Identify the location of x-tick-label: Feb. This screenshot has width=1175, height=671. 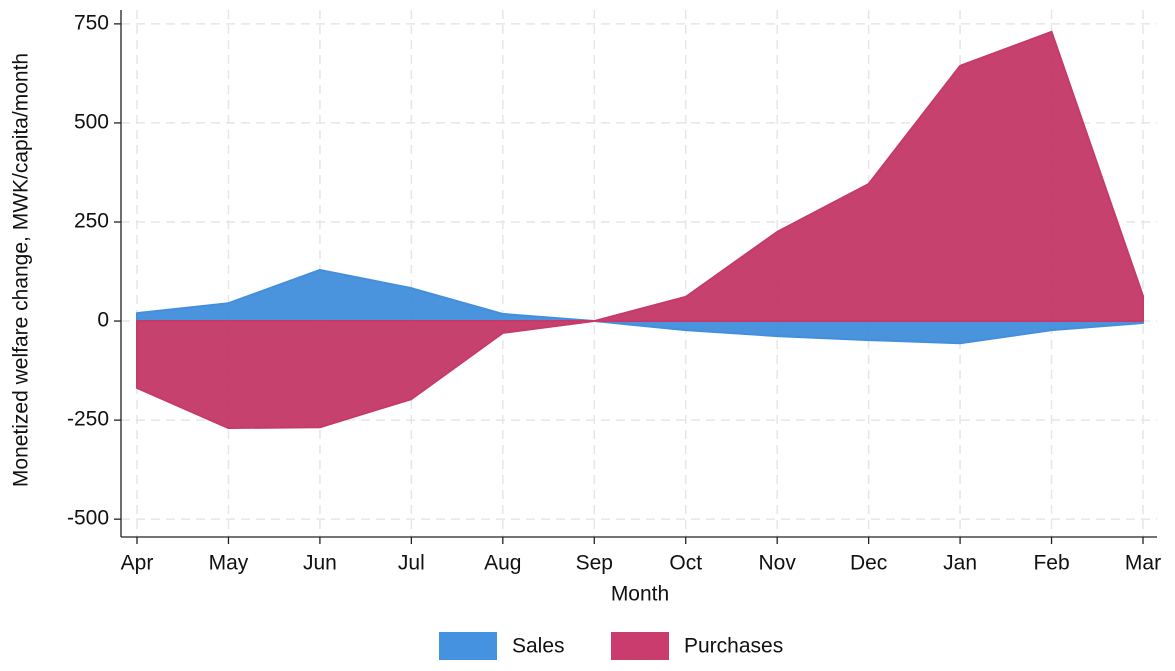
(1051, 563).